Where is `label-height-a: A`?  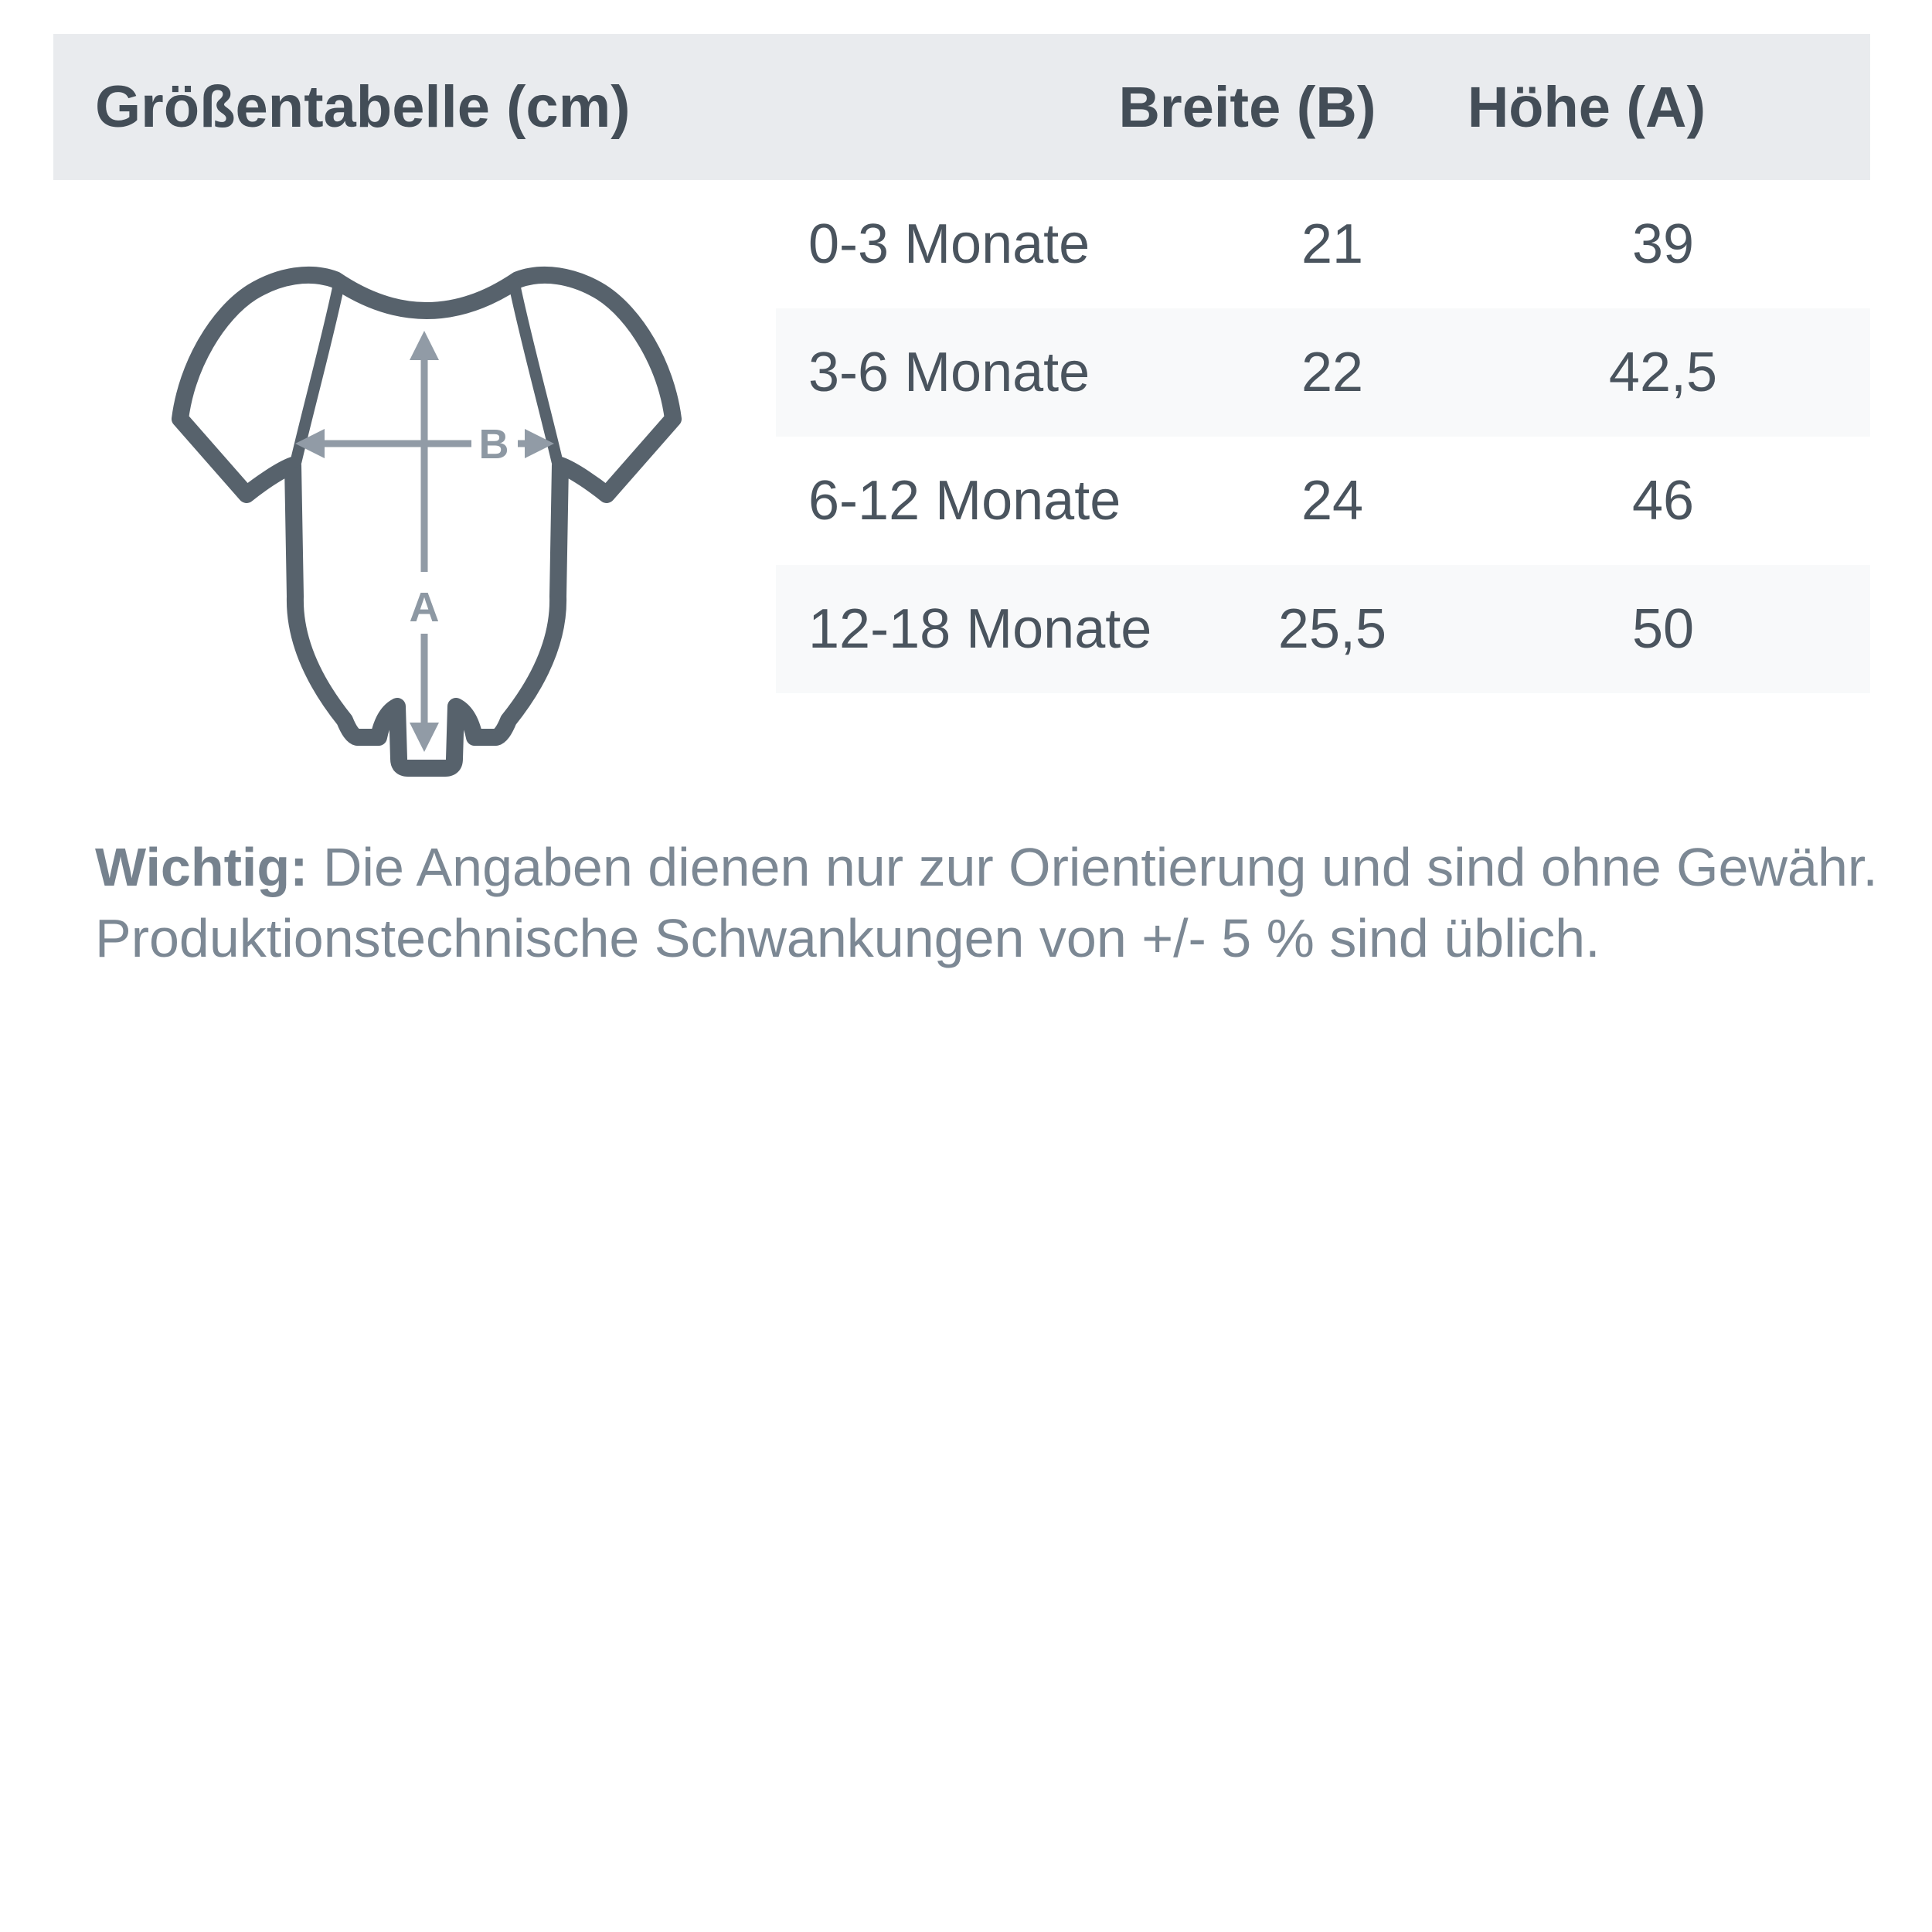 label-height-a: A is located at coordinates (425, 607).